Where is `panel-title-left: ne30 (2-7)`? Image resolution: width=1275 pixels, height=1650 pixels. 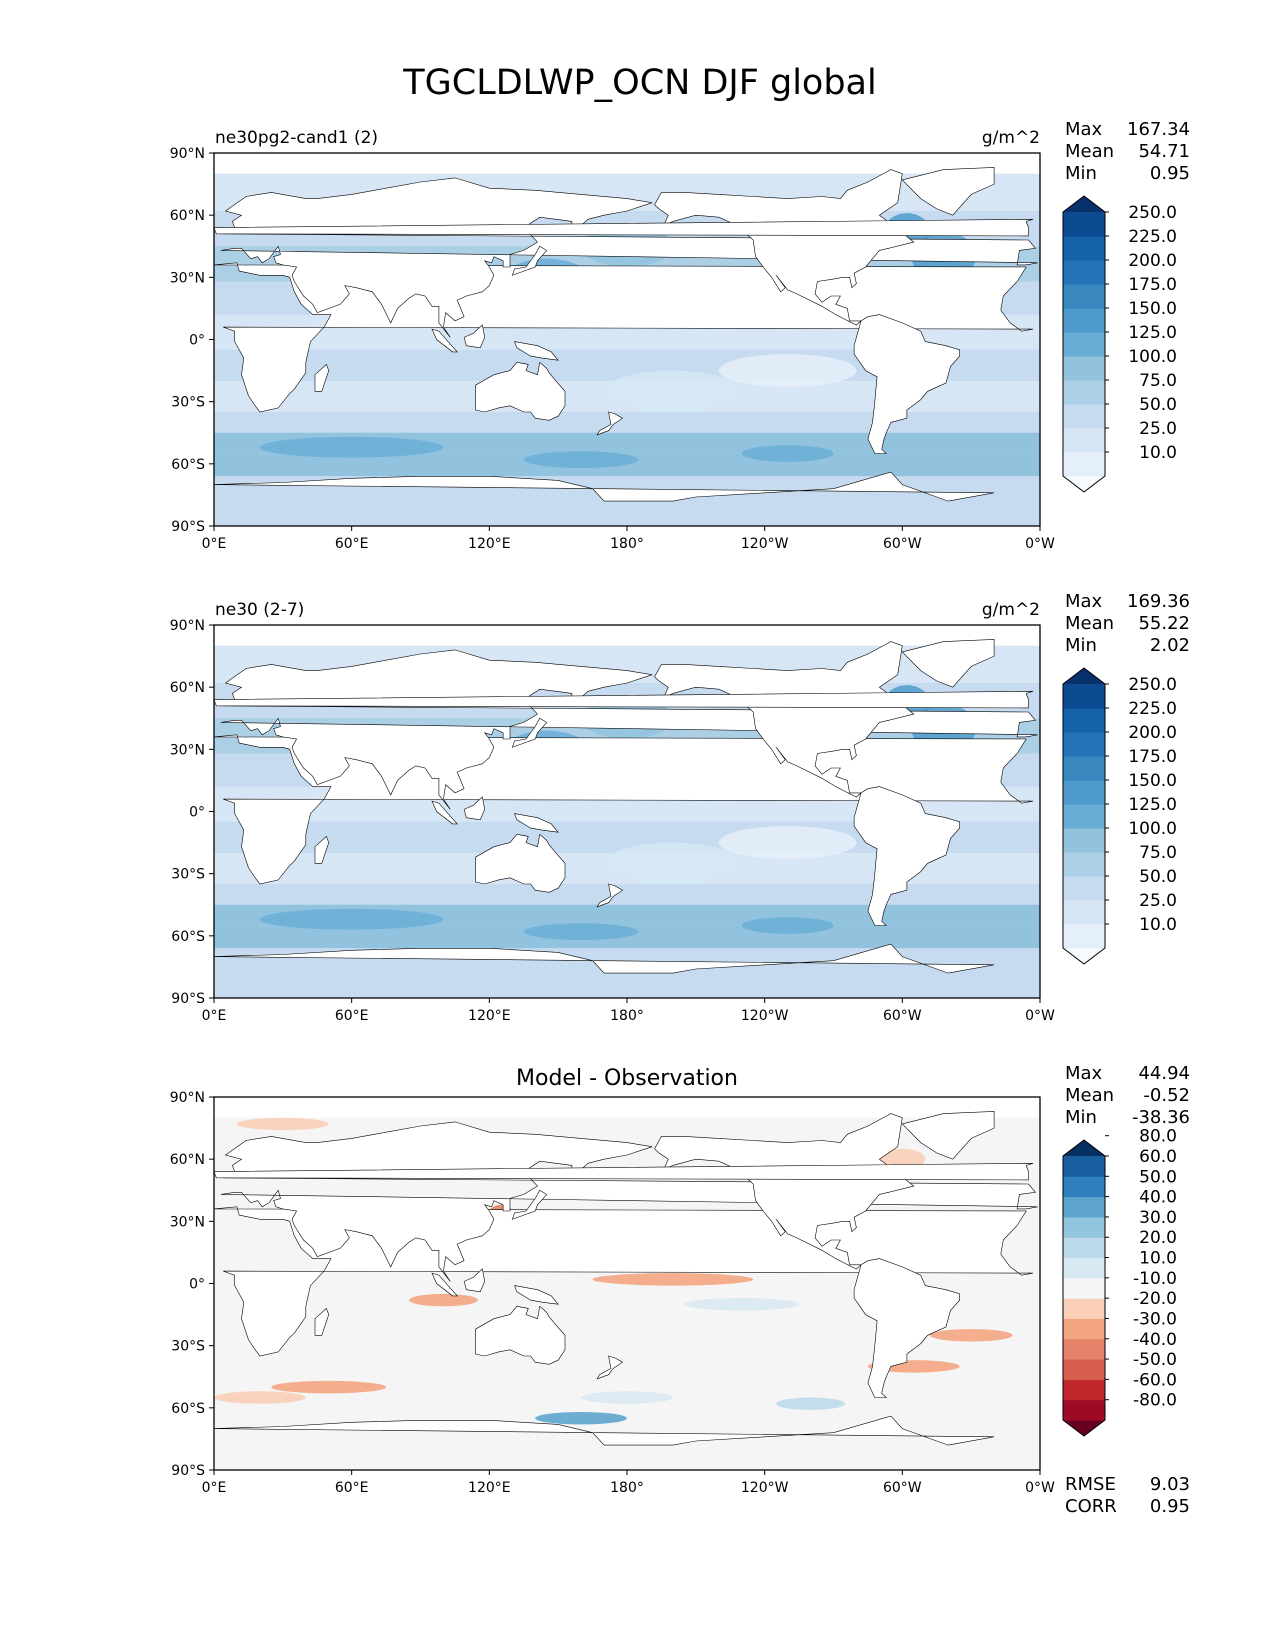 panel-title-left: ne30 (2-7) is located at coordinates (259, 610).